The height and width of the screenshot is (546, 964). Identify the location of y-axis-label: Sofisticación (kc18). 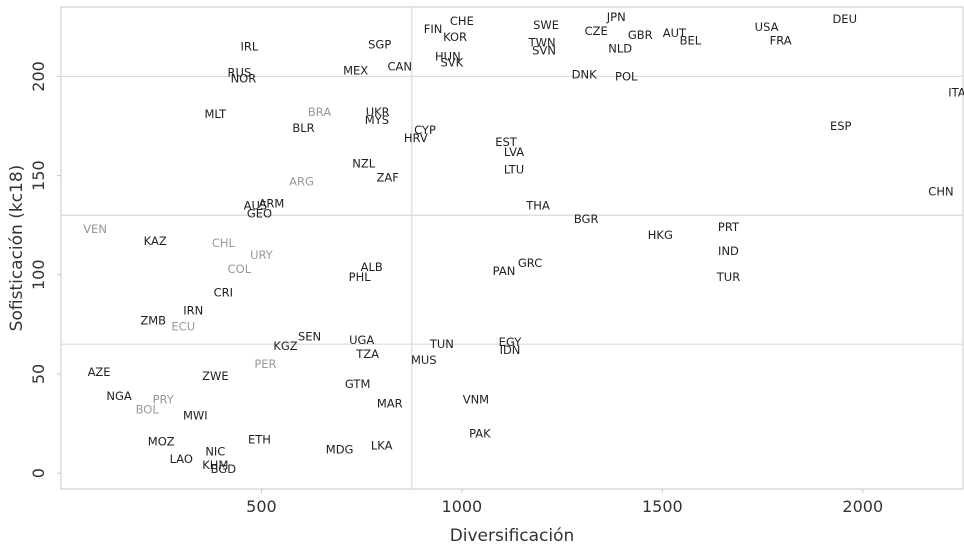
(17, 248).